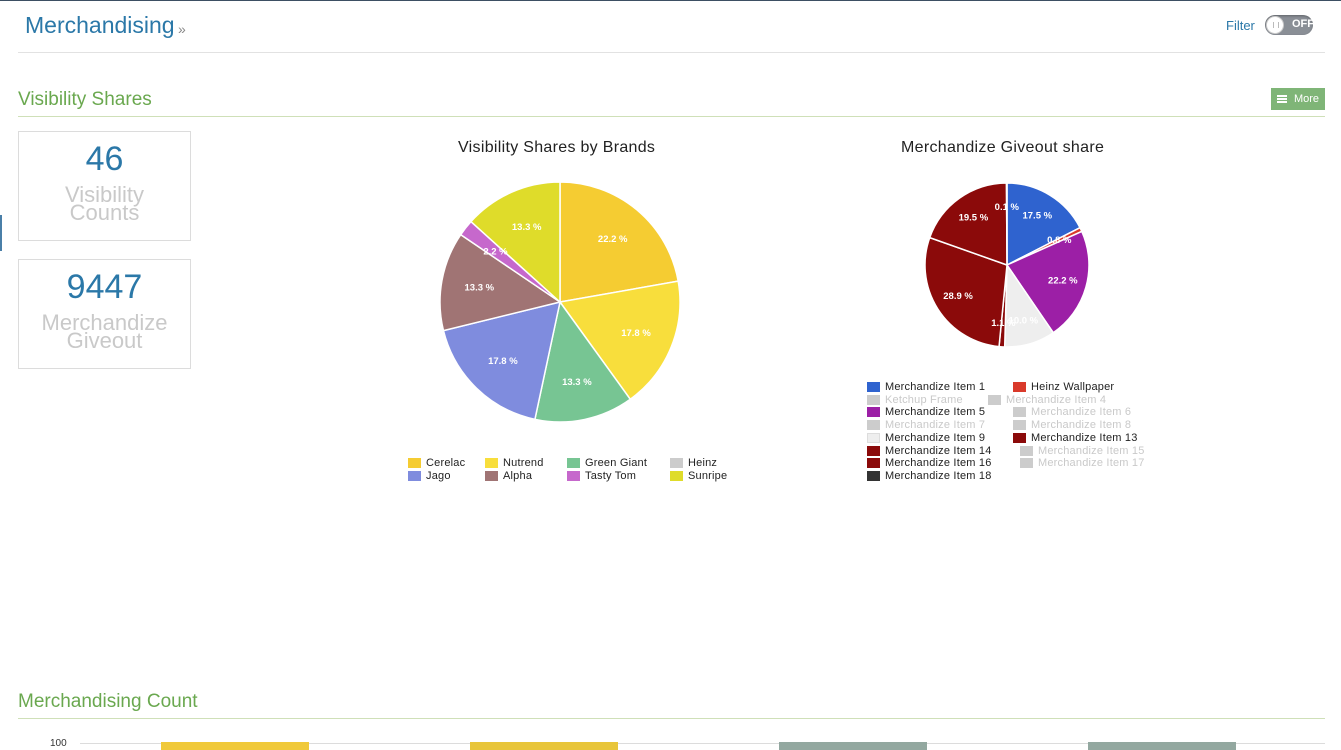 The width and height of the screenshot is (1341, 750). Describe the element at coordinates (935, 387) in the screenshot. I see `legend-label: Merchandize Item 1` at that location.